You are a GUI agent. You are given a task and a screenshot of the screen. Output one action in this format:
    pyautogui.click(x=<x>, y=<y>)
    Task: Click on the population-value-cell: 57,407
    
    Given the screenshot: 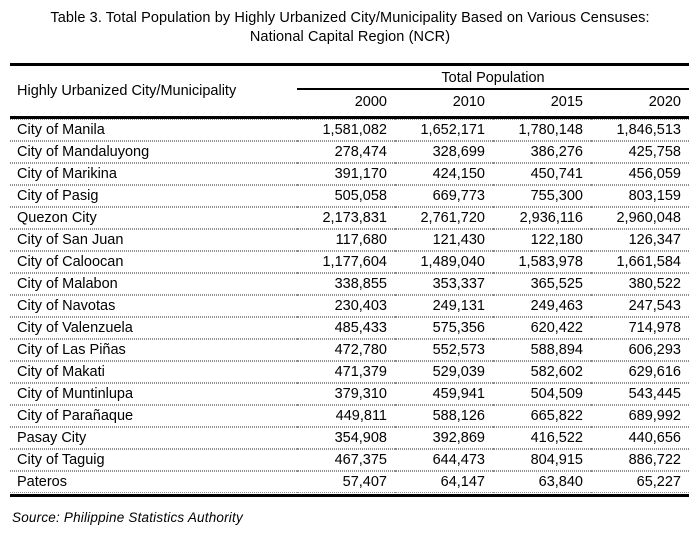 What is the action you would take?
    pyautogui.click(x=346, y=482)
    